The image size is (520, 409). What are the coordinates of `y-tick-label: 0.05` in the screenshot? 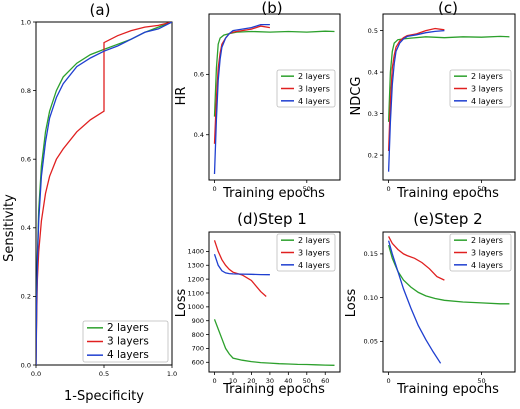 It's located at (371, 342).